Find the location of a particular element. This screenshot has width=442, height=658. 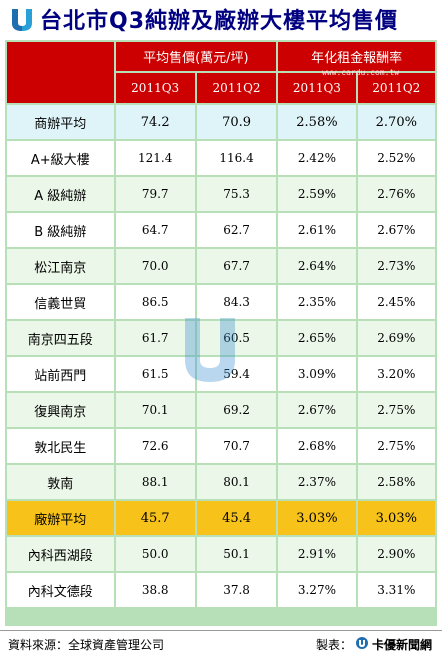

table-cell: 69.2 is located at coordinates (236, 410).